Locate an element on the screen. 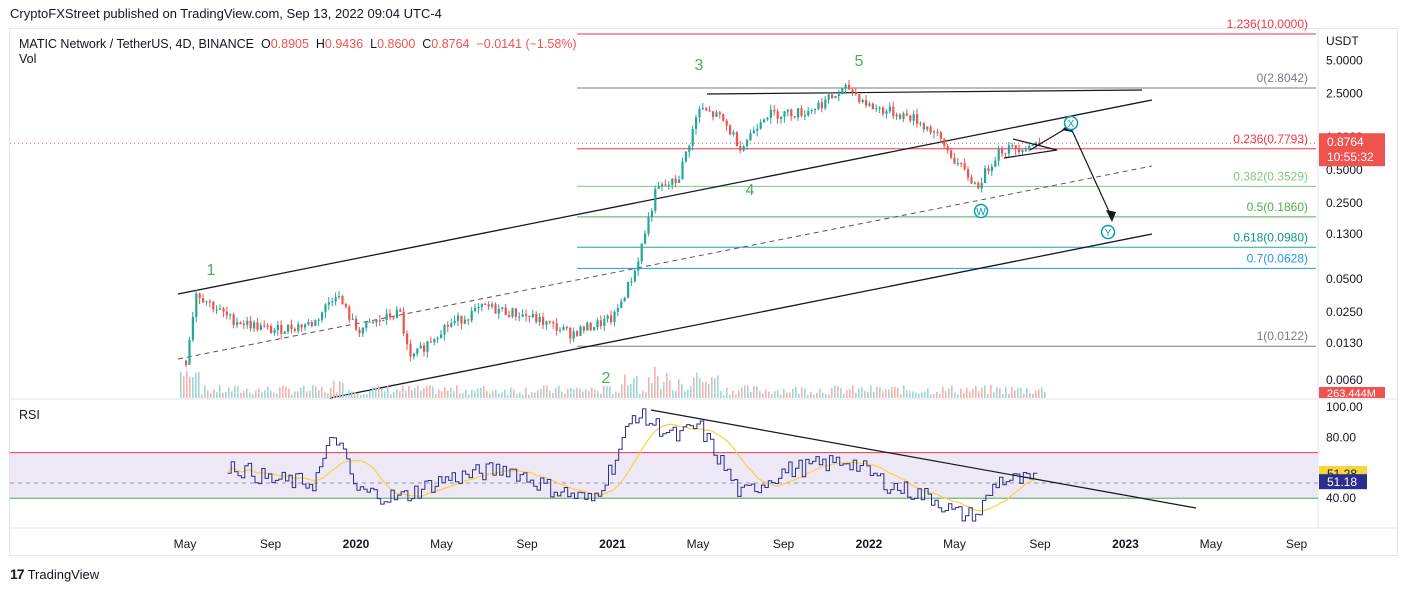 The height and width of the screenshot is (591, 1407). volume-value: 263.444M is located at coordinates (1351, 394).